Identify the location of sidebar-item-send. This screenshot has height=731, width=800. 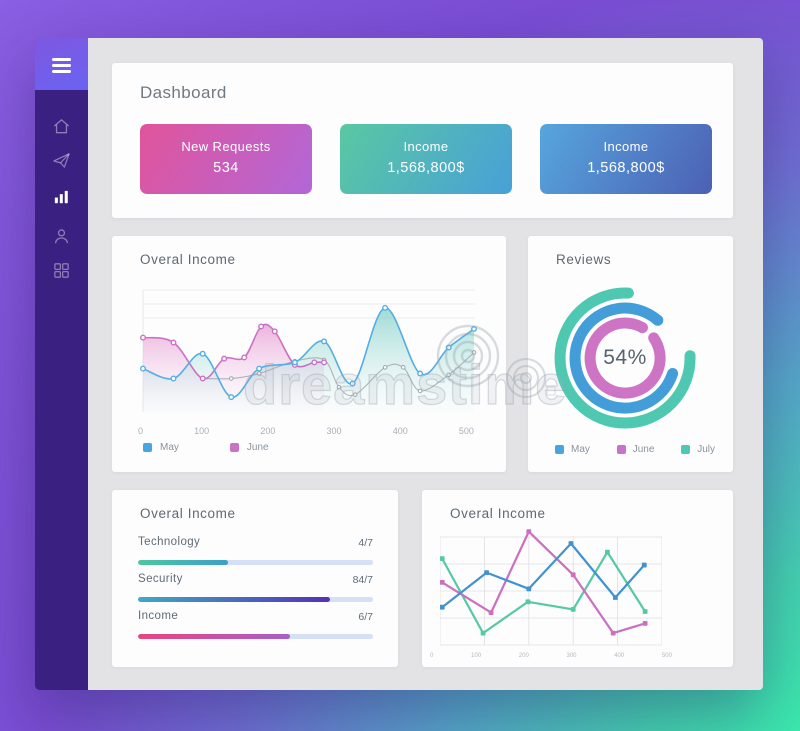
(61, 160).